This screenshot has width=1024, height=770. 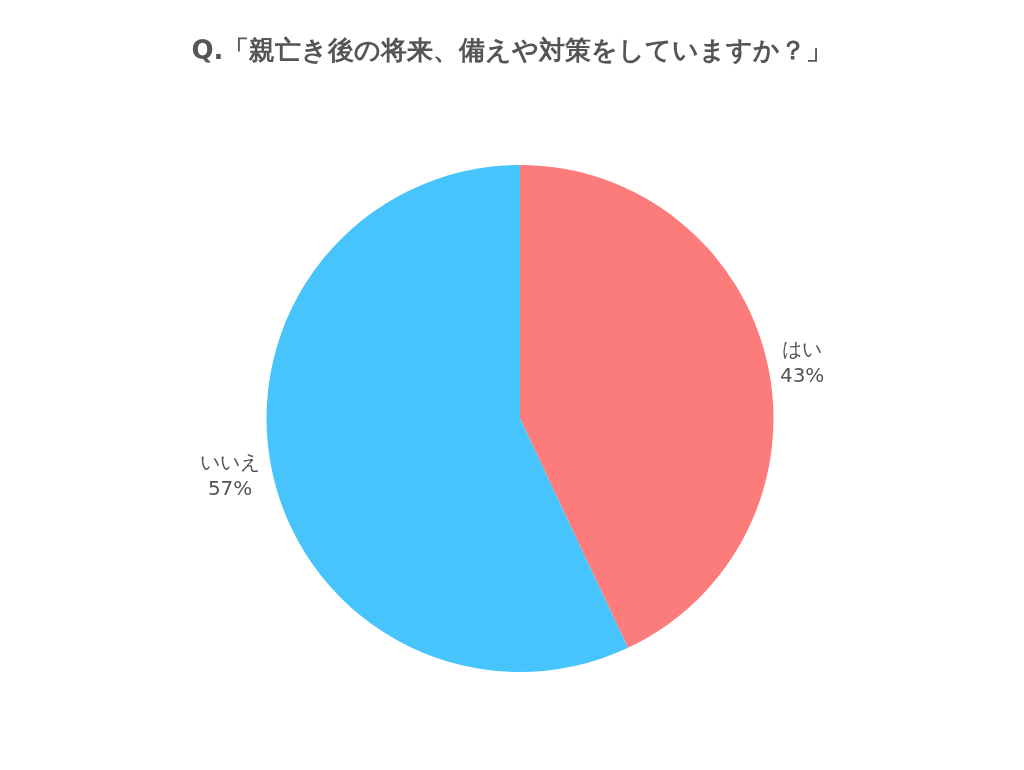 What do you see at coordinates (802, 349) in the screenshot?
I see `slice-label: はい` at bounding box center [802, 349].